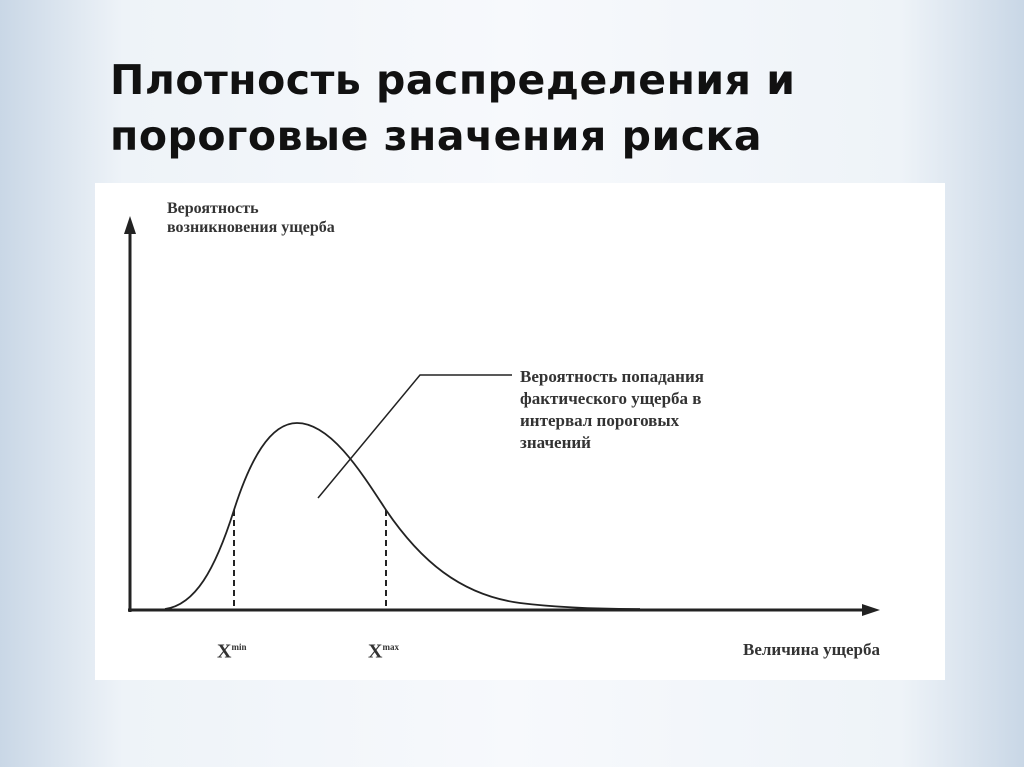 This screenshot has width=1024, height=767. I want to click on x-axis-arrow, so click(871, 610).